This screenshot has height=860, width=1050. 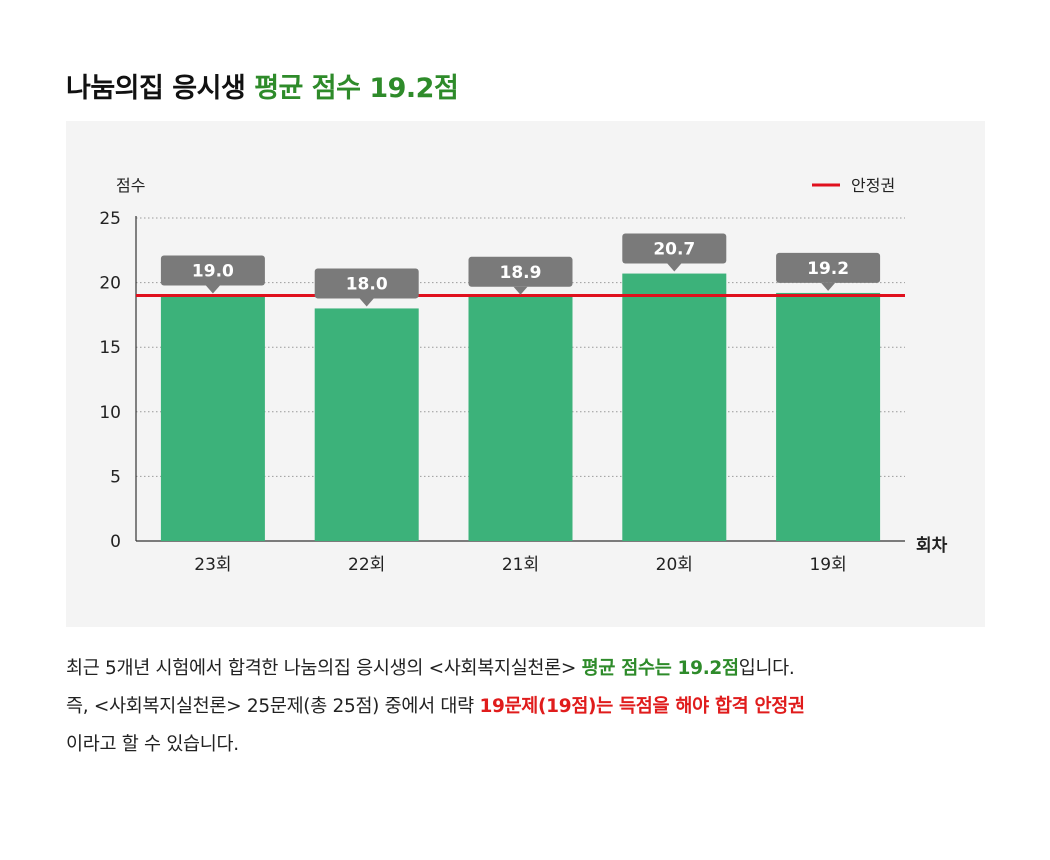 I want to click on page-title: 나눔의집 응시생 평균 점수 19.2점, so click(x=262, y=85).